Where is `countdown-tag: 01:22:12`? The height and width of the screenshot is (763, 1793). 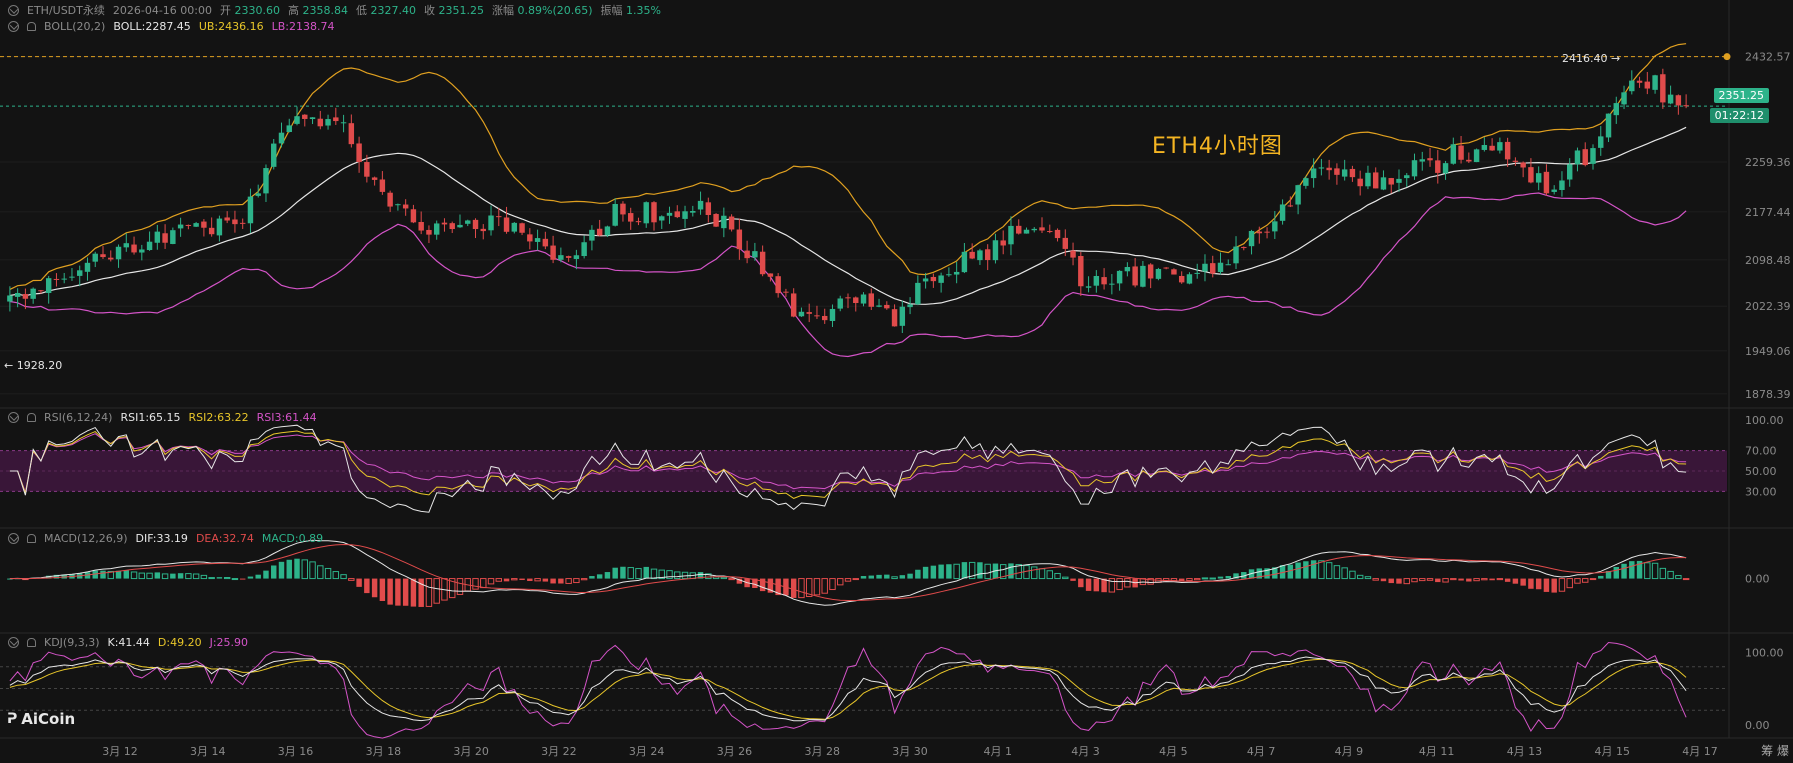
countdown-tag: 01:22:12 is located at coordinates (1739, 115).